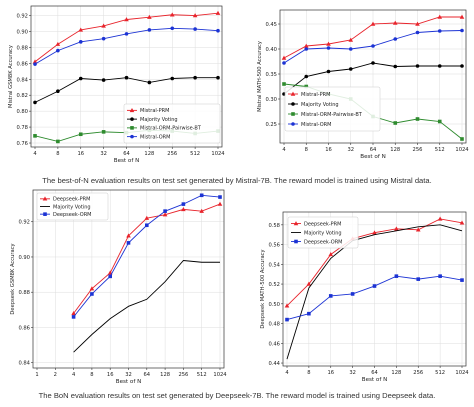 Image resolution: width=474 pixels, height=407 pixels. I want to click on y-tick-label: 0.82, so click(22, 96).